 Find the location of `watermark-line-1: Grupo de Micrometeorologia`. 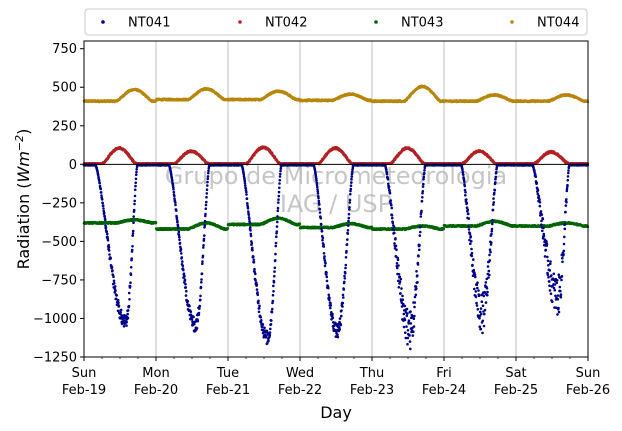

watermark-line-1: Grupo de Micrometeorologia is located at coordinates (336, 176).